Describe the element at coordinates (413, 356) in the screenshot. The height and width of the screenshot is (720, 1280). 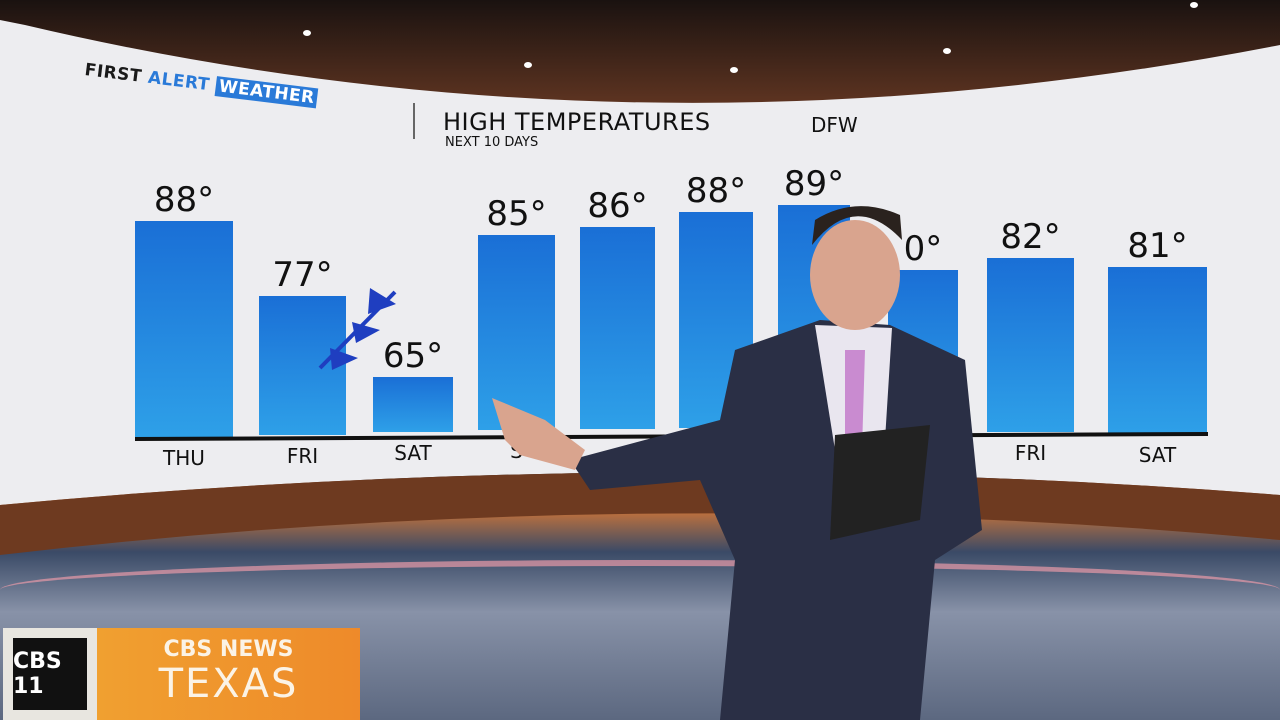
I see `value-label: 65°` at that location.